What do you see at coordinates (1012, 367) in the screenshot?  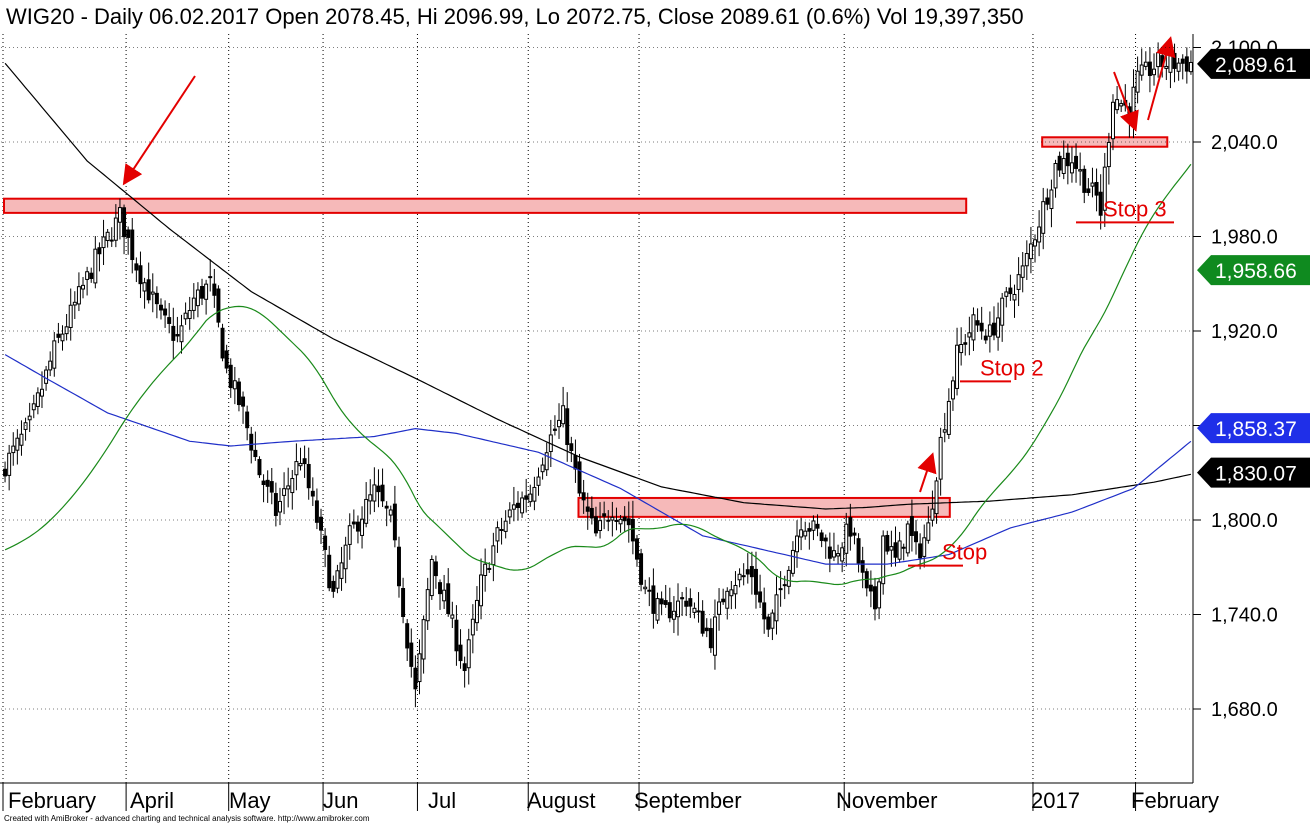 I see `stop-label: Stop 2` at bounding box center [1012, 367].